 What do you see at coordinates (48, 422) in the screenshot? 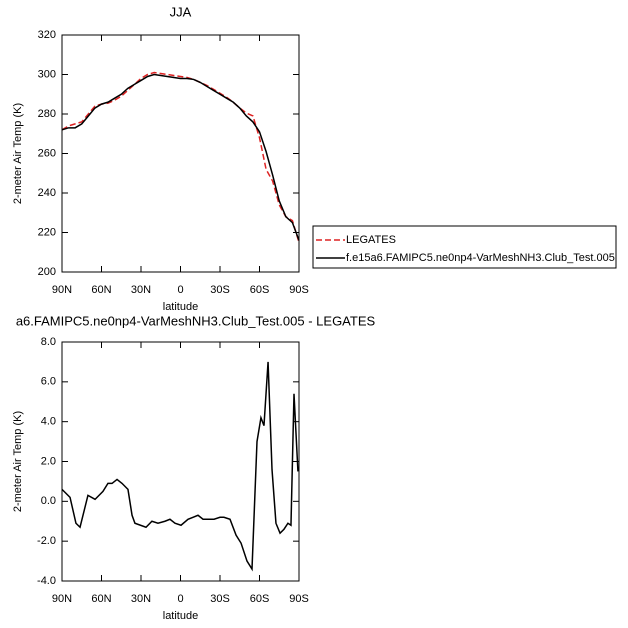
I see `y-tick-label: 4.0` at bounding box center [48, 422].